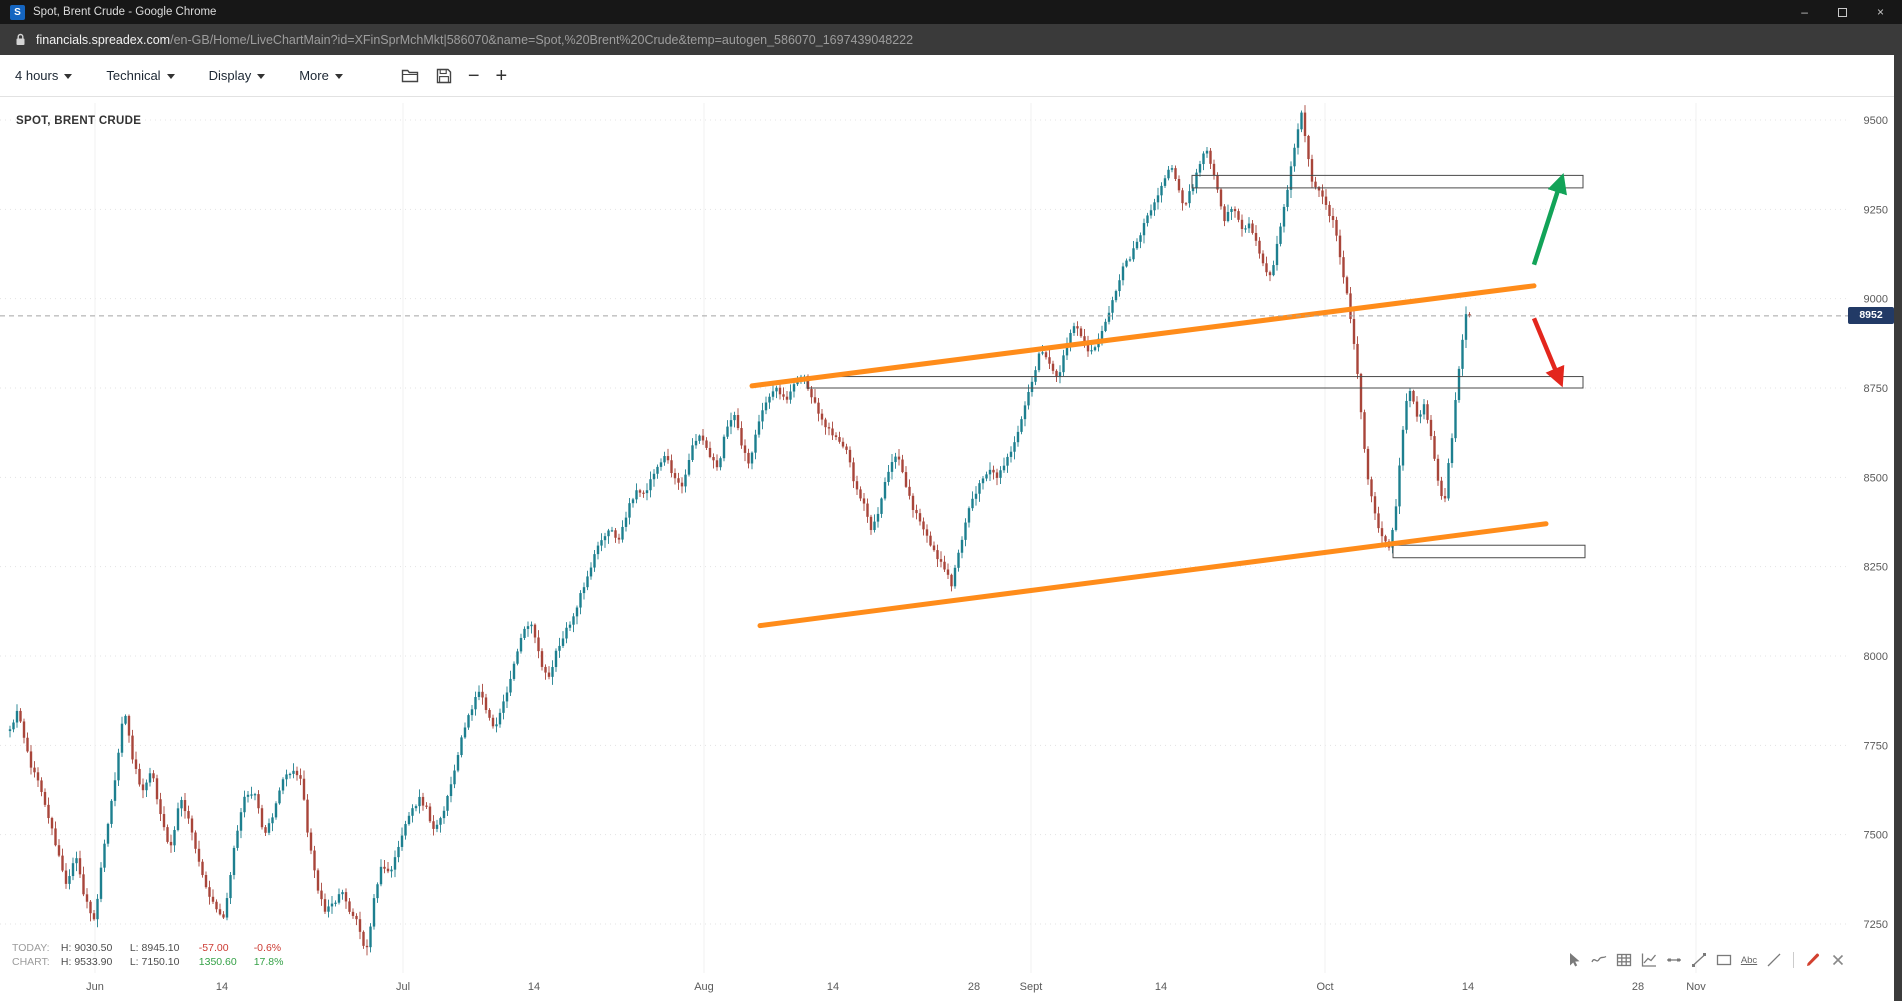 The height and width of the screenshot is (1001, 1902). What do you see at coordinates (268, 961) in the screenshot?
I see `legend-chart-change-pct: 17.8%` at bounding box center [268, 961].